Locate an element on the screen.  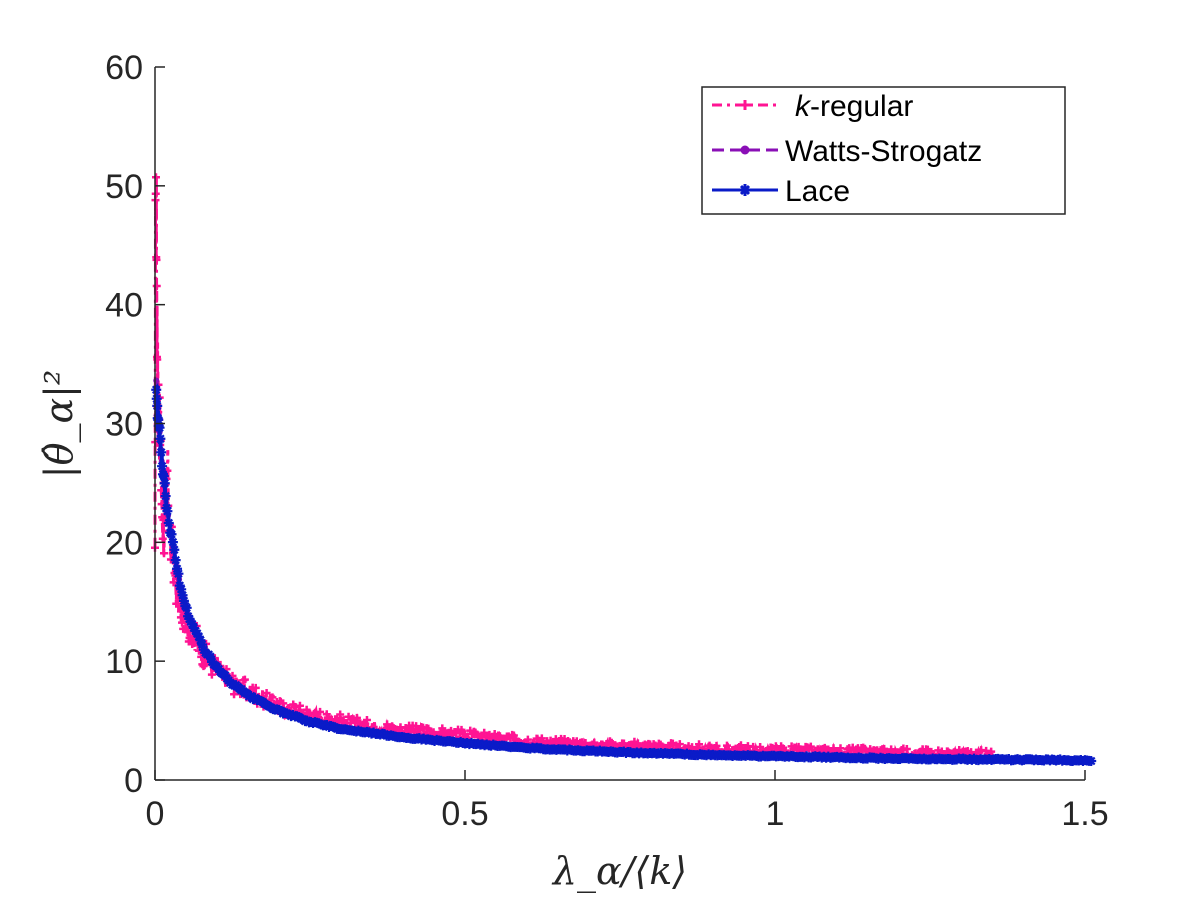
y-tick-label: 60 is located at coordinates (124, 68).